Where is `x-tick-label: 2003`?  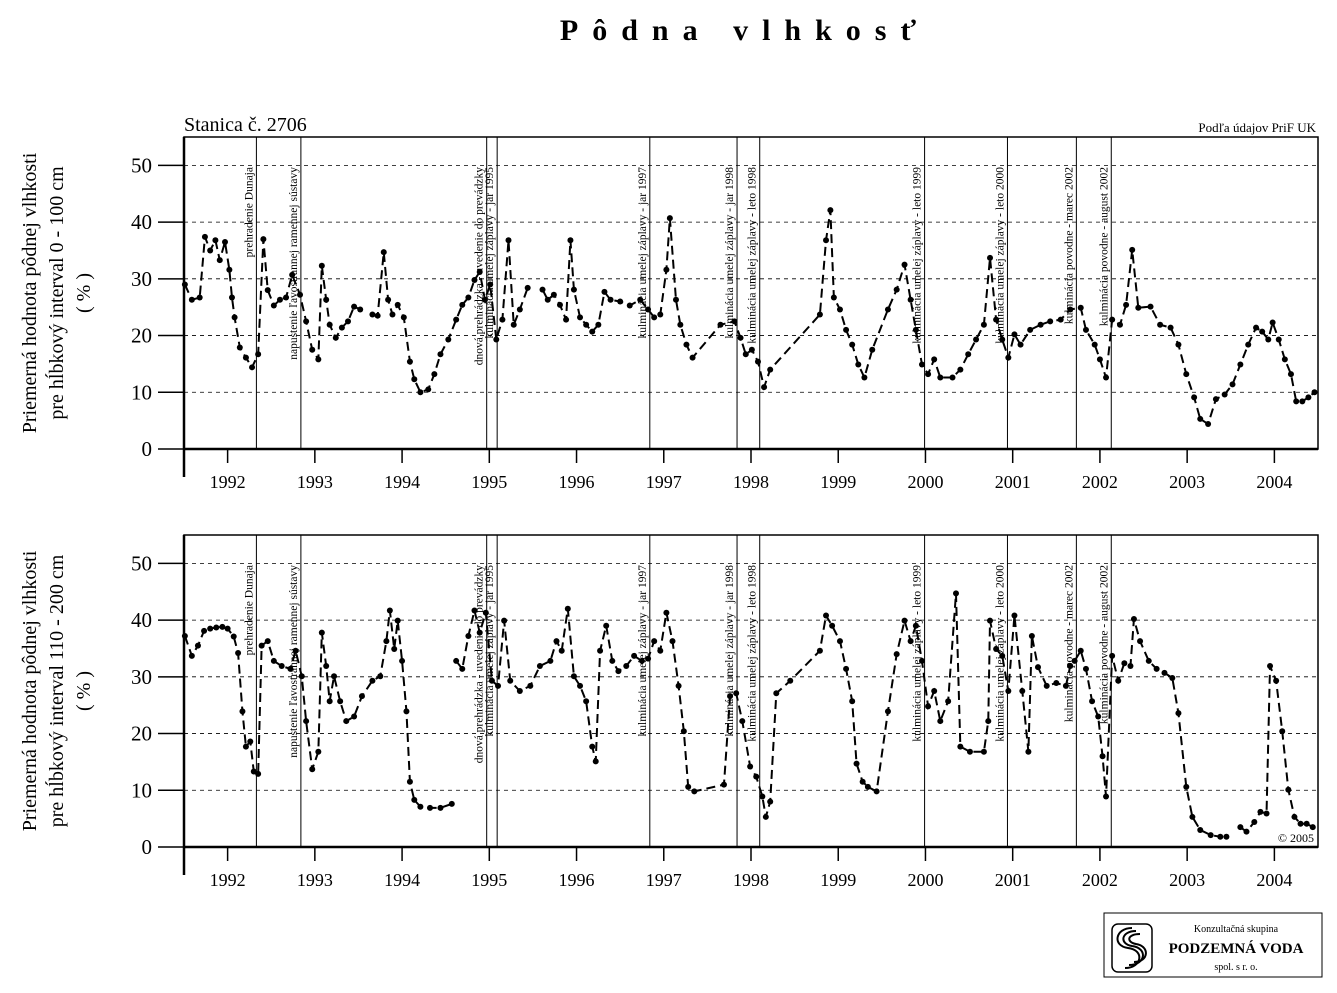
x-tick-label: 2003 is located at coordinates (1187, 880).